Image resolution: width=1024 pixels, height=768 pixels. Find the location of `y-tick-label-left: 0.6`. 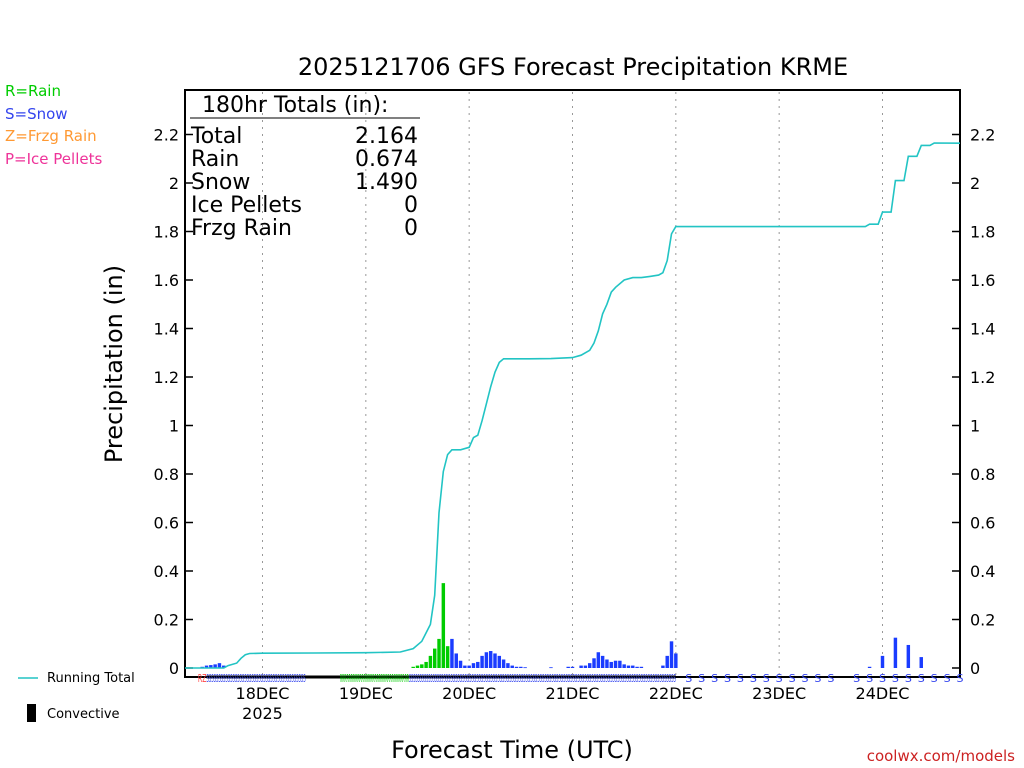

y-tick-label-left: 0.6 is located at coordinates (166, 523).